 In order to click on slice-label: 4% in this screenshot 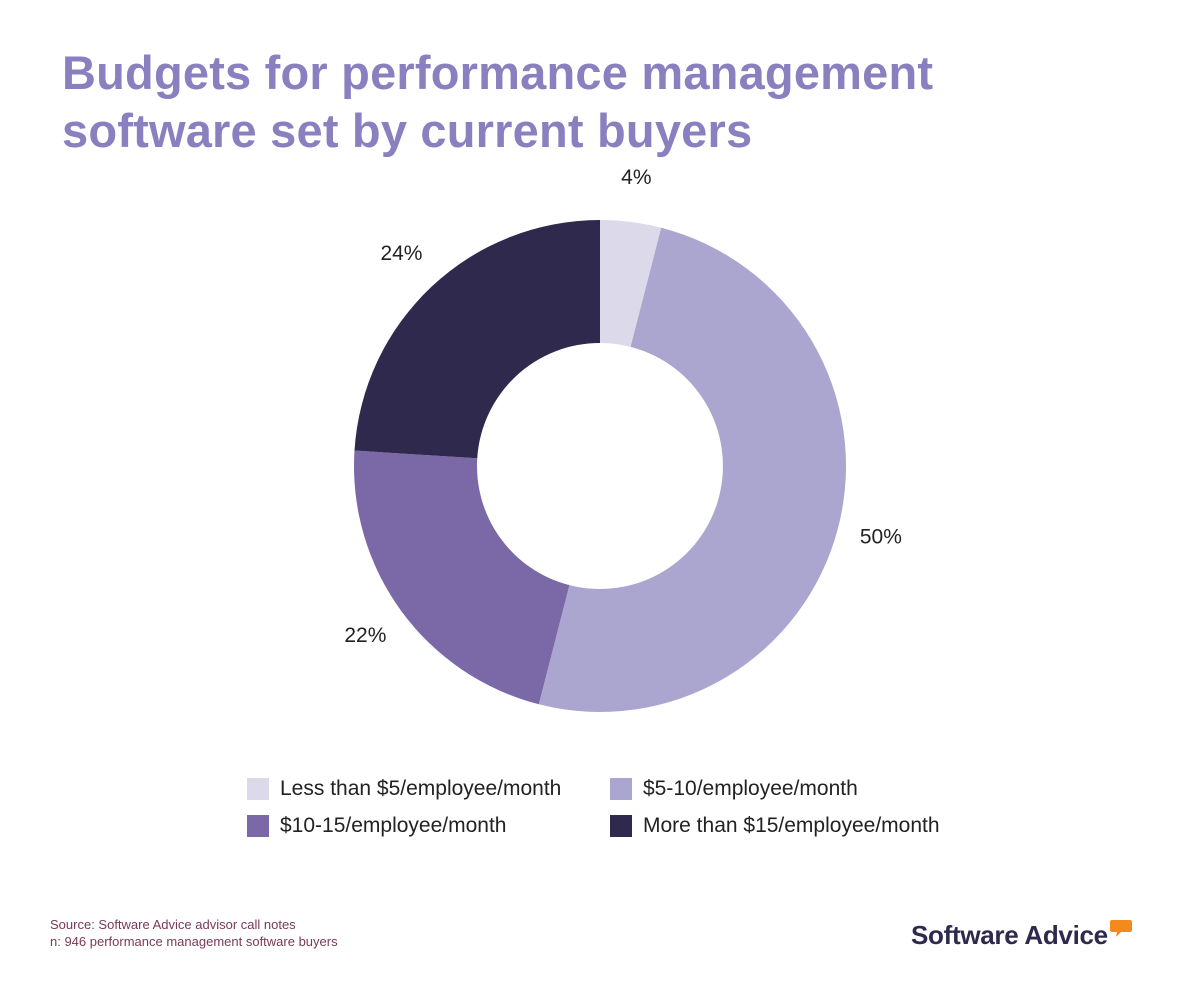, I will do `click(636, 177)`.